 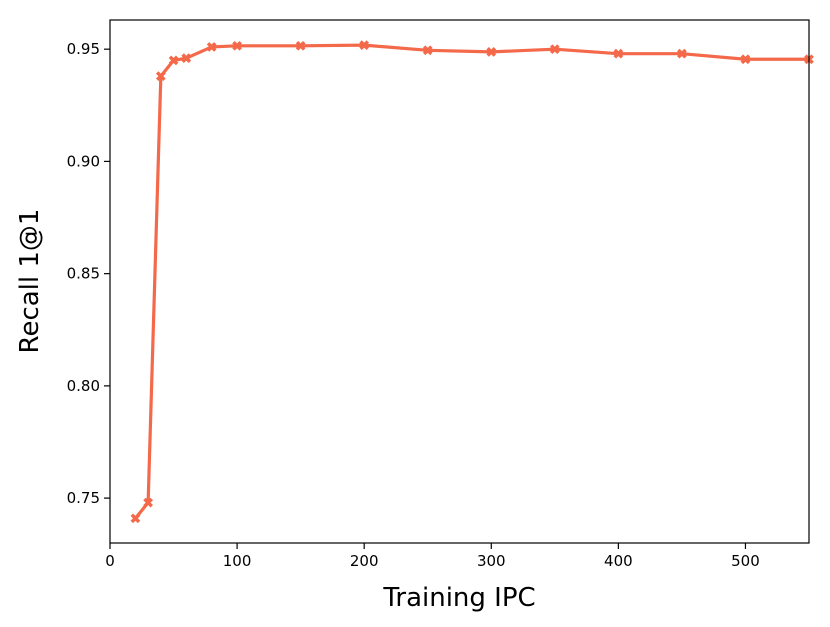 I want to click on x-axis-title: Training IPC, so click(x=458, y=598).